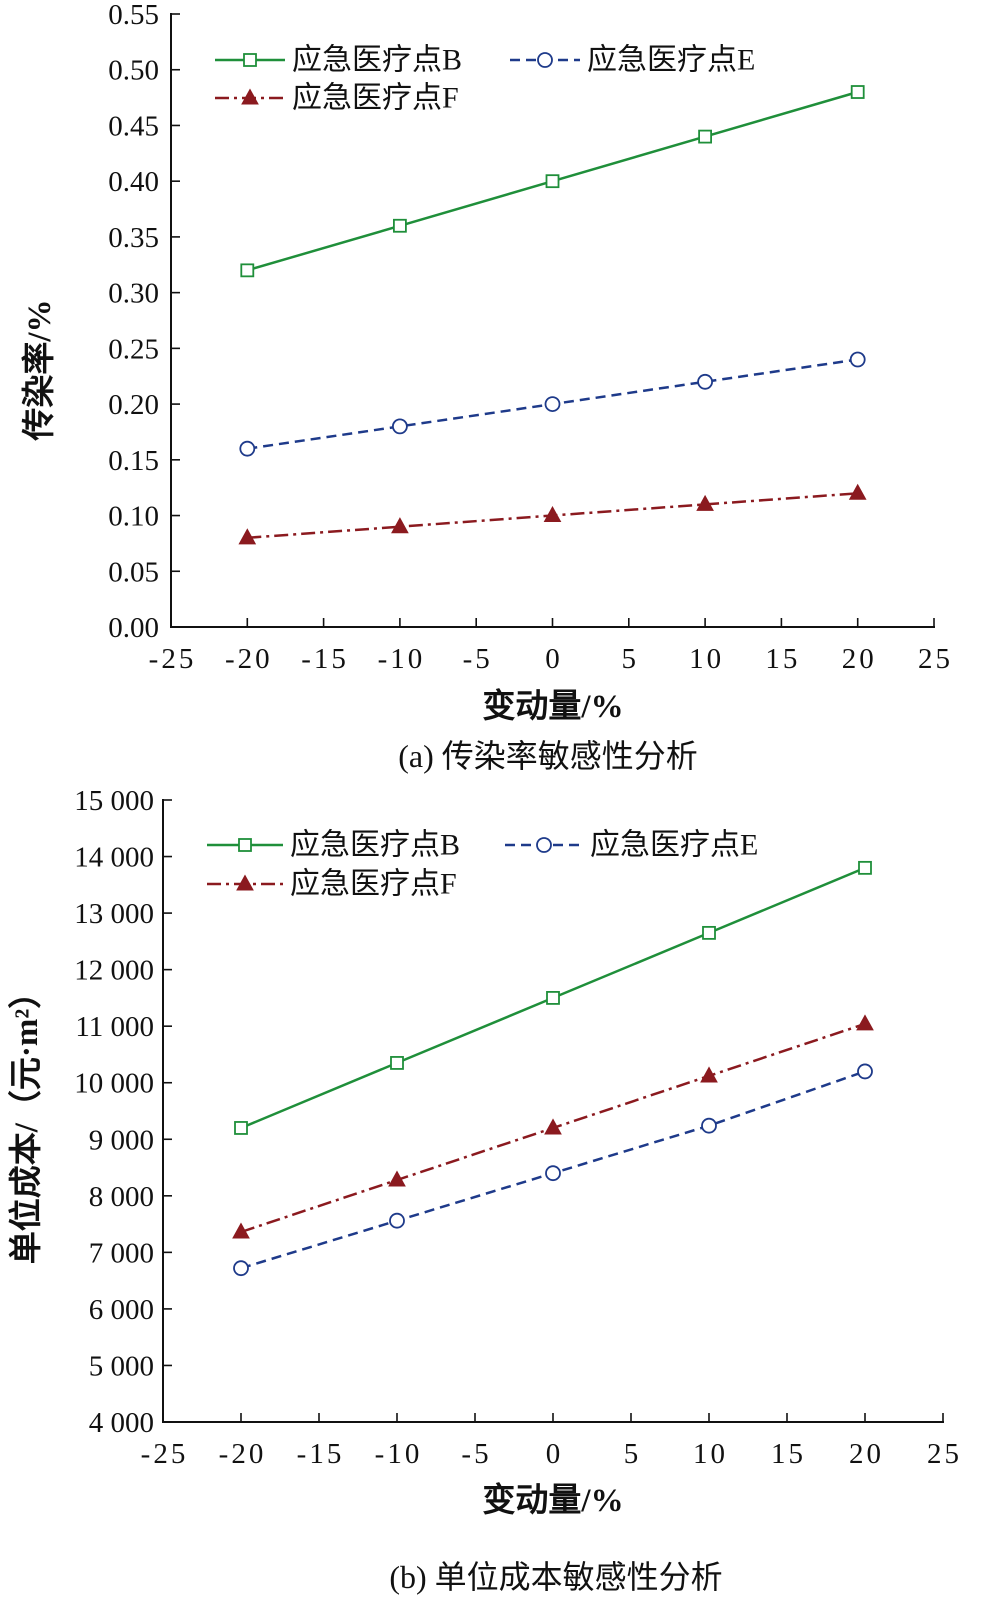  Describe the element at coordinates (133, 572) in the screenshot. I see `y-tick-label: 0.05` at that location.